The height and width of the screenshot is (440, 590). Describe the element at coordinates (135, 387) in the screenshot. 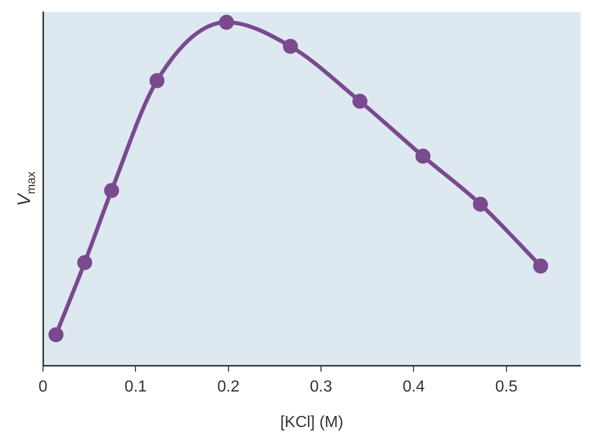

I see `x-tick-label: 0.1` at that location.